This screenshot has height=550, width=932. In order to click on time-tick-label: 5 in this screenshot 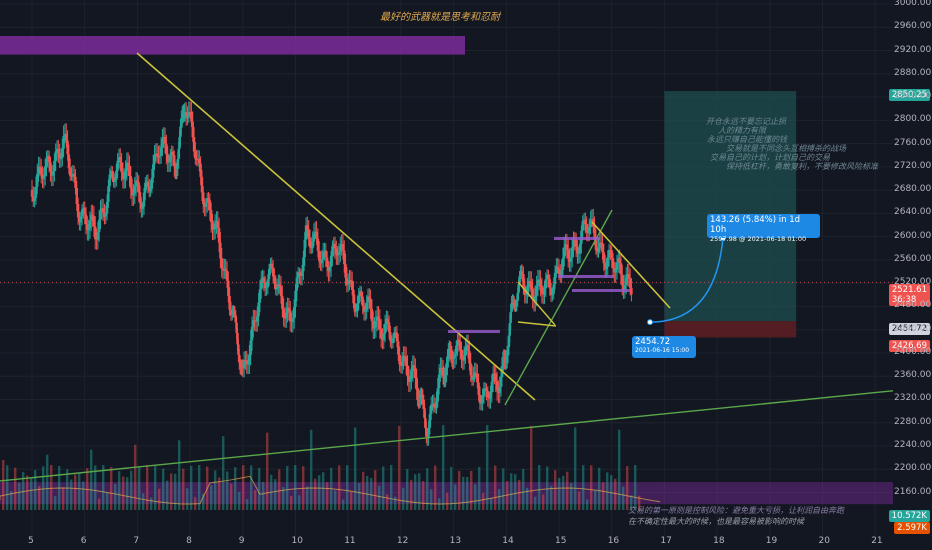, I will do `click(31, 541)`.